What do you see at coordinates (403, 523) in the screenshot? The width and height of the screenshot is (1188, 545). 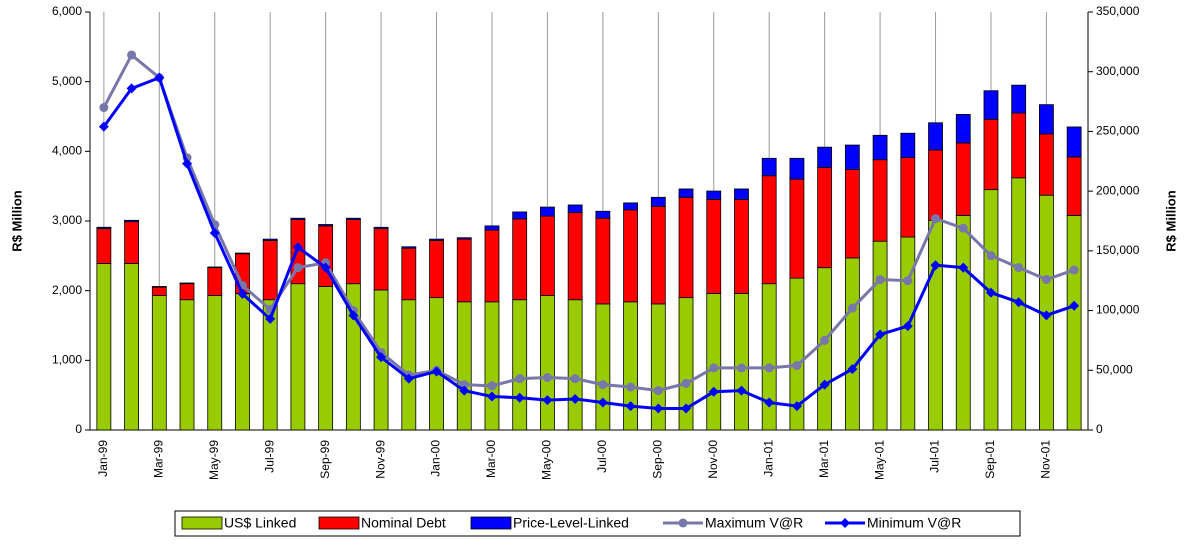 I see `legend-label: Nominal Debt` at bounding box center [403, 523].